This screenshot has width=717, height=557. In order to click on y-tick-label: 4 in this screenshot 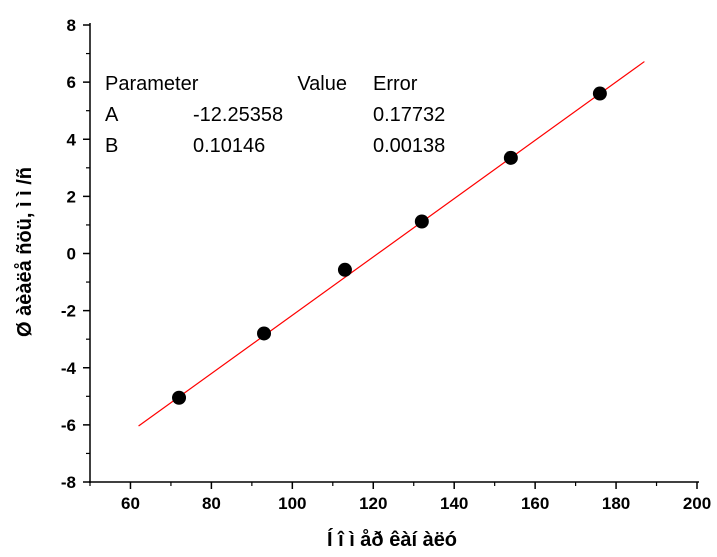, I will do `click(72, 139)`.